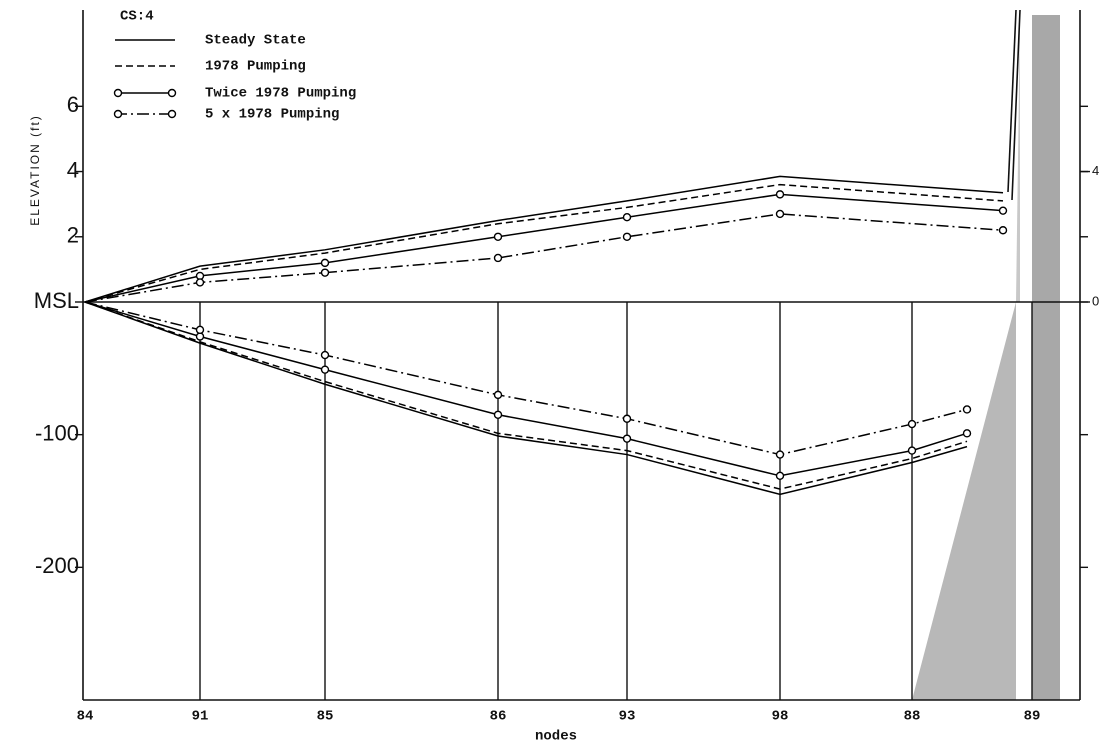  I want to click on y-tick-label: 4, so click(73, 169).